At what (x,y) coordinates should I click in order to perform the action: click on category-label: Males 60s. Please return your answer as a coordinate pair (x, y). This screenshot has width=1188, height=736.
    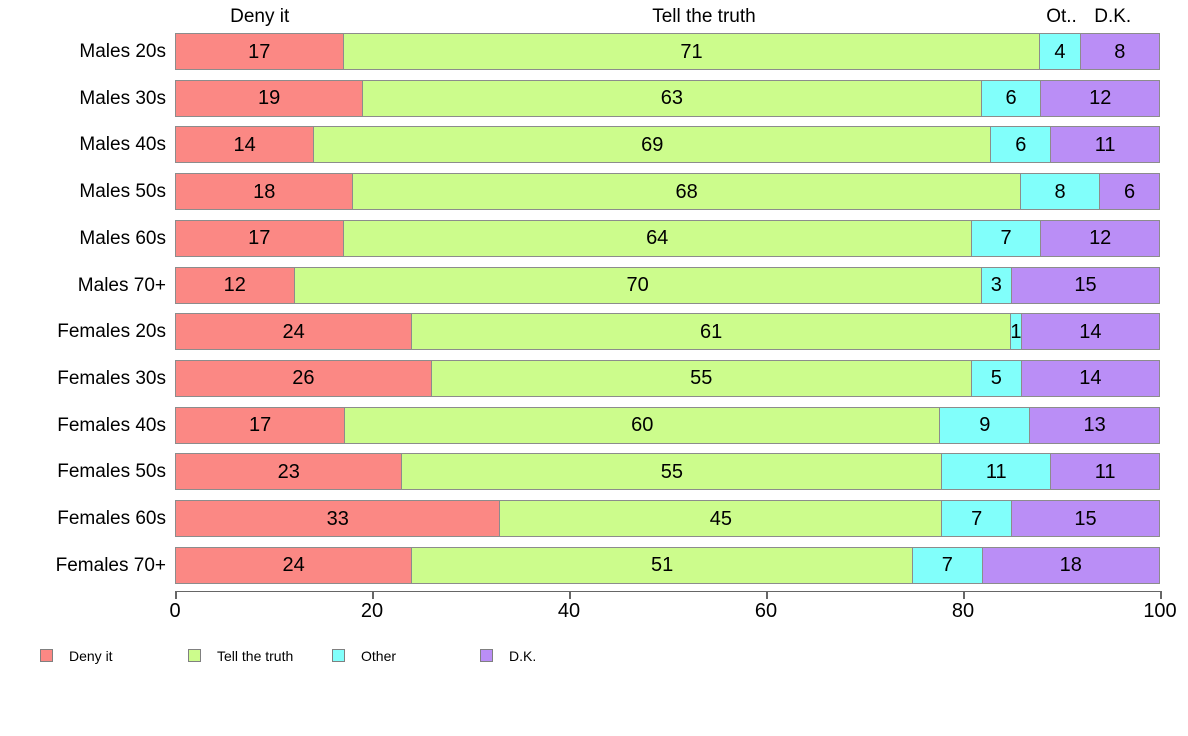
    Looking at the image, I should click on (122, 238).